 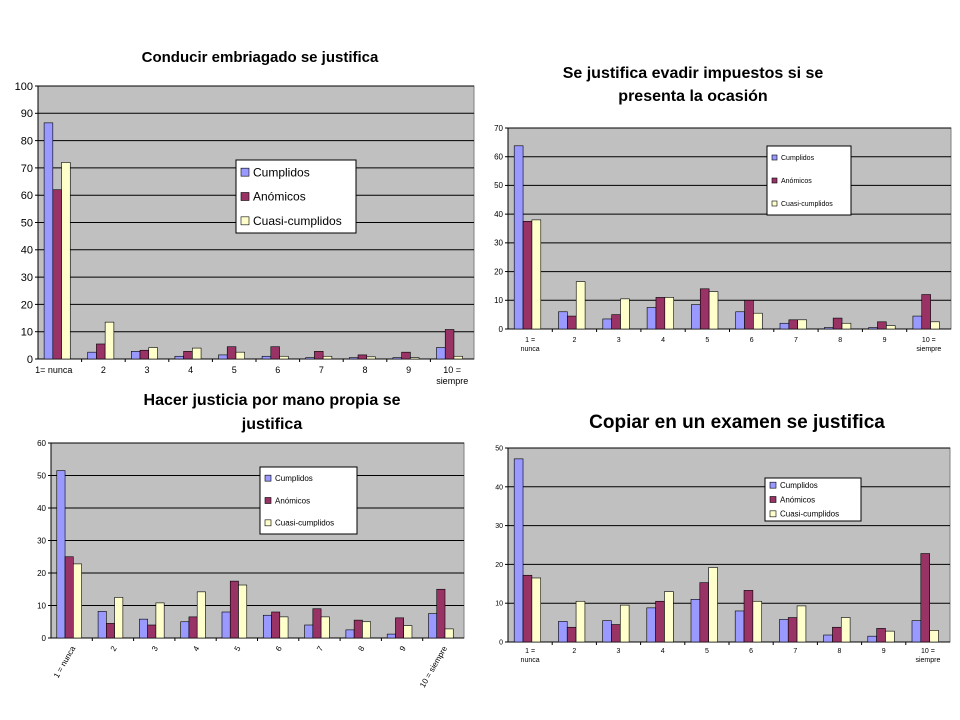 I want to click on y-tick-label: 70, so click(x=498, y=128).